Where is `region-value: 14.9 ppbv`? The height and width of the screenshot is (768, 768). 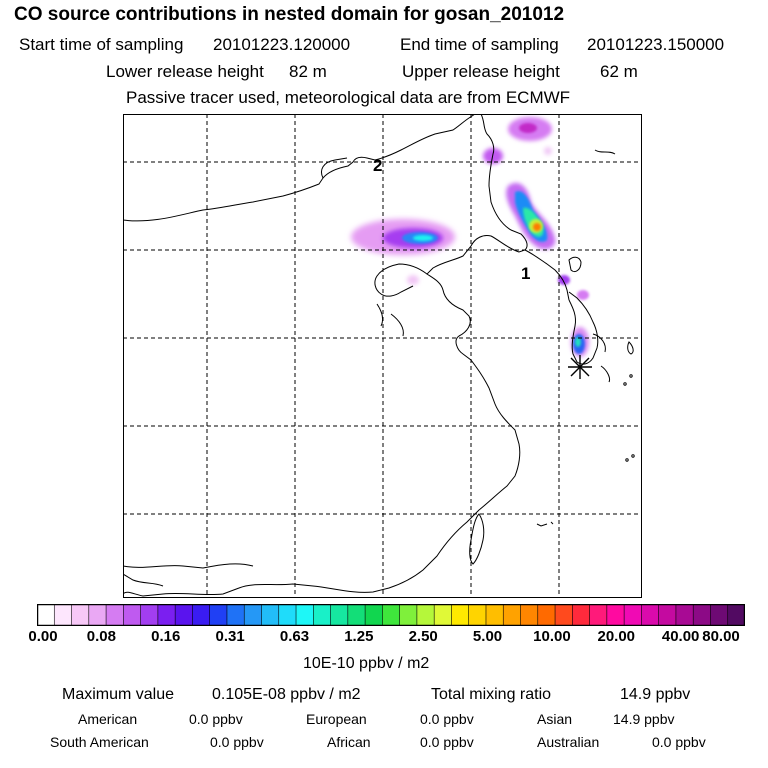
region-value: 14.9 ppbv is located at coordinates (644, 719).